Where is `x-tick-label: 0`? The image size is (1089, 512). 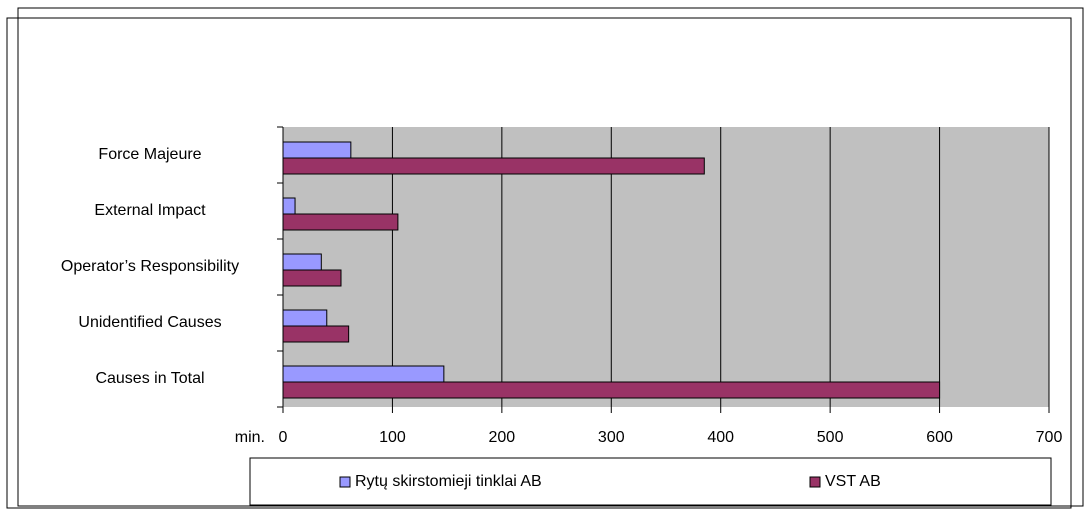
x-tick-label: 0 is located at coordinates (283, 437).